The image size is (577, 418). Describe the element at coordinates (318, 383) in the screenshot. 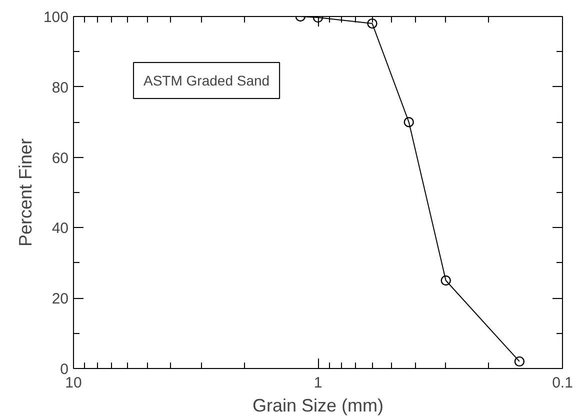

I see `x-tick-label: 1` at that location.